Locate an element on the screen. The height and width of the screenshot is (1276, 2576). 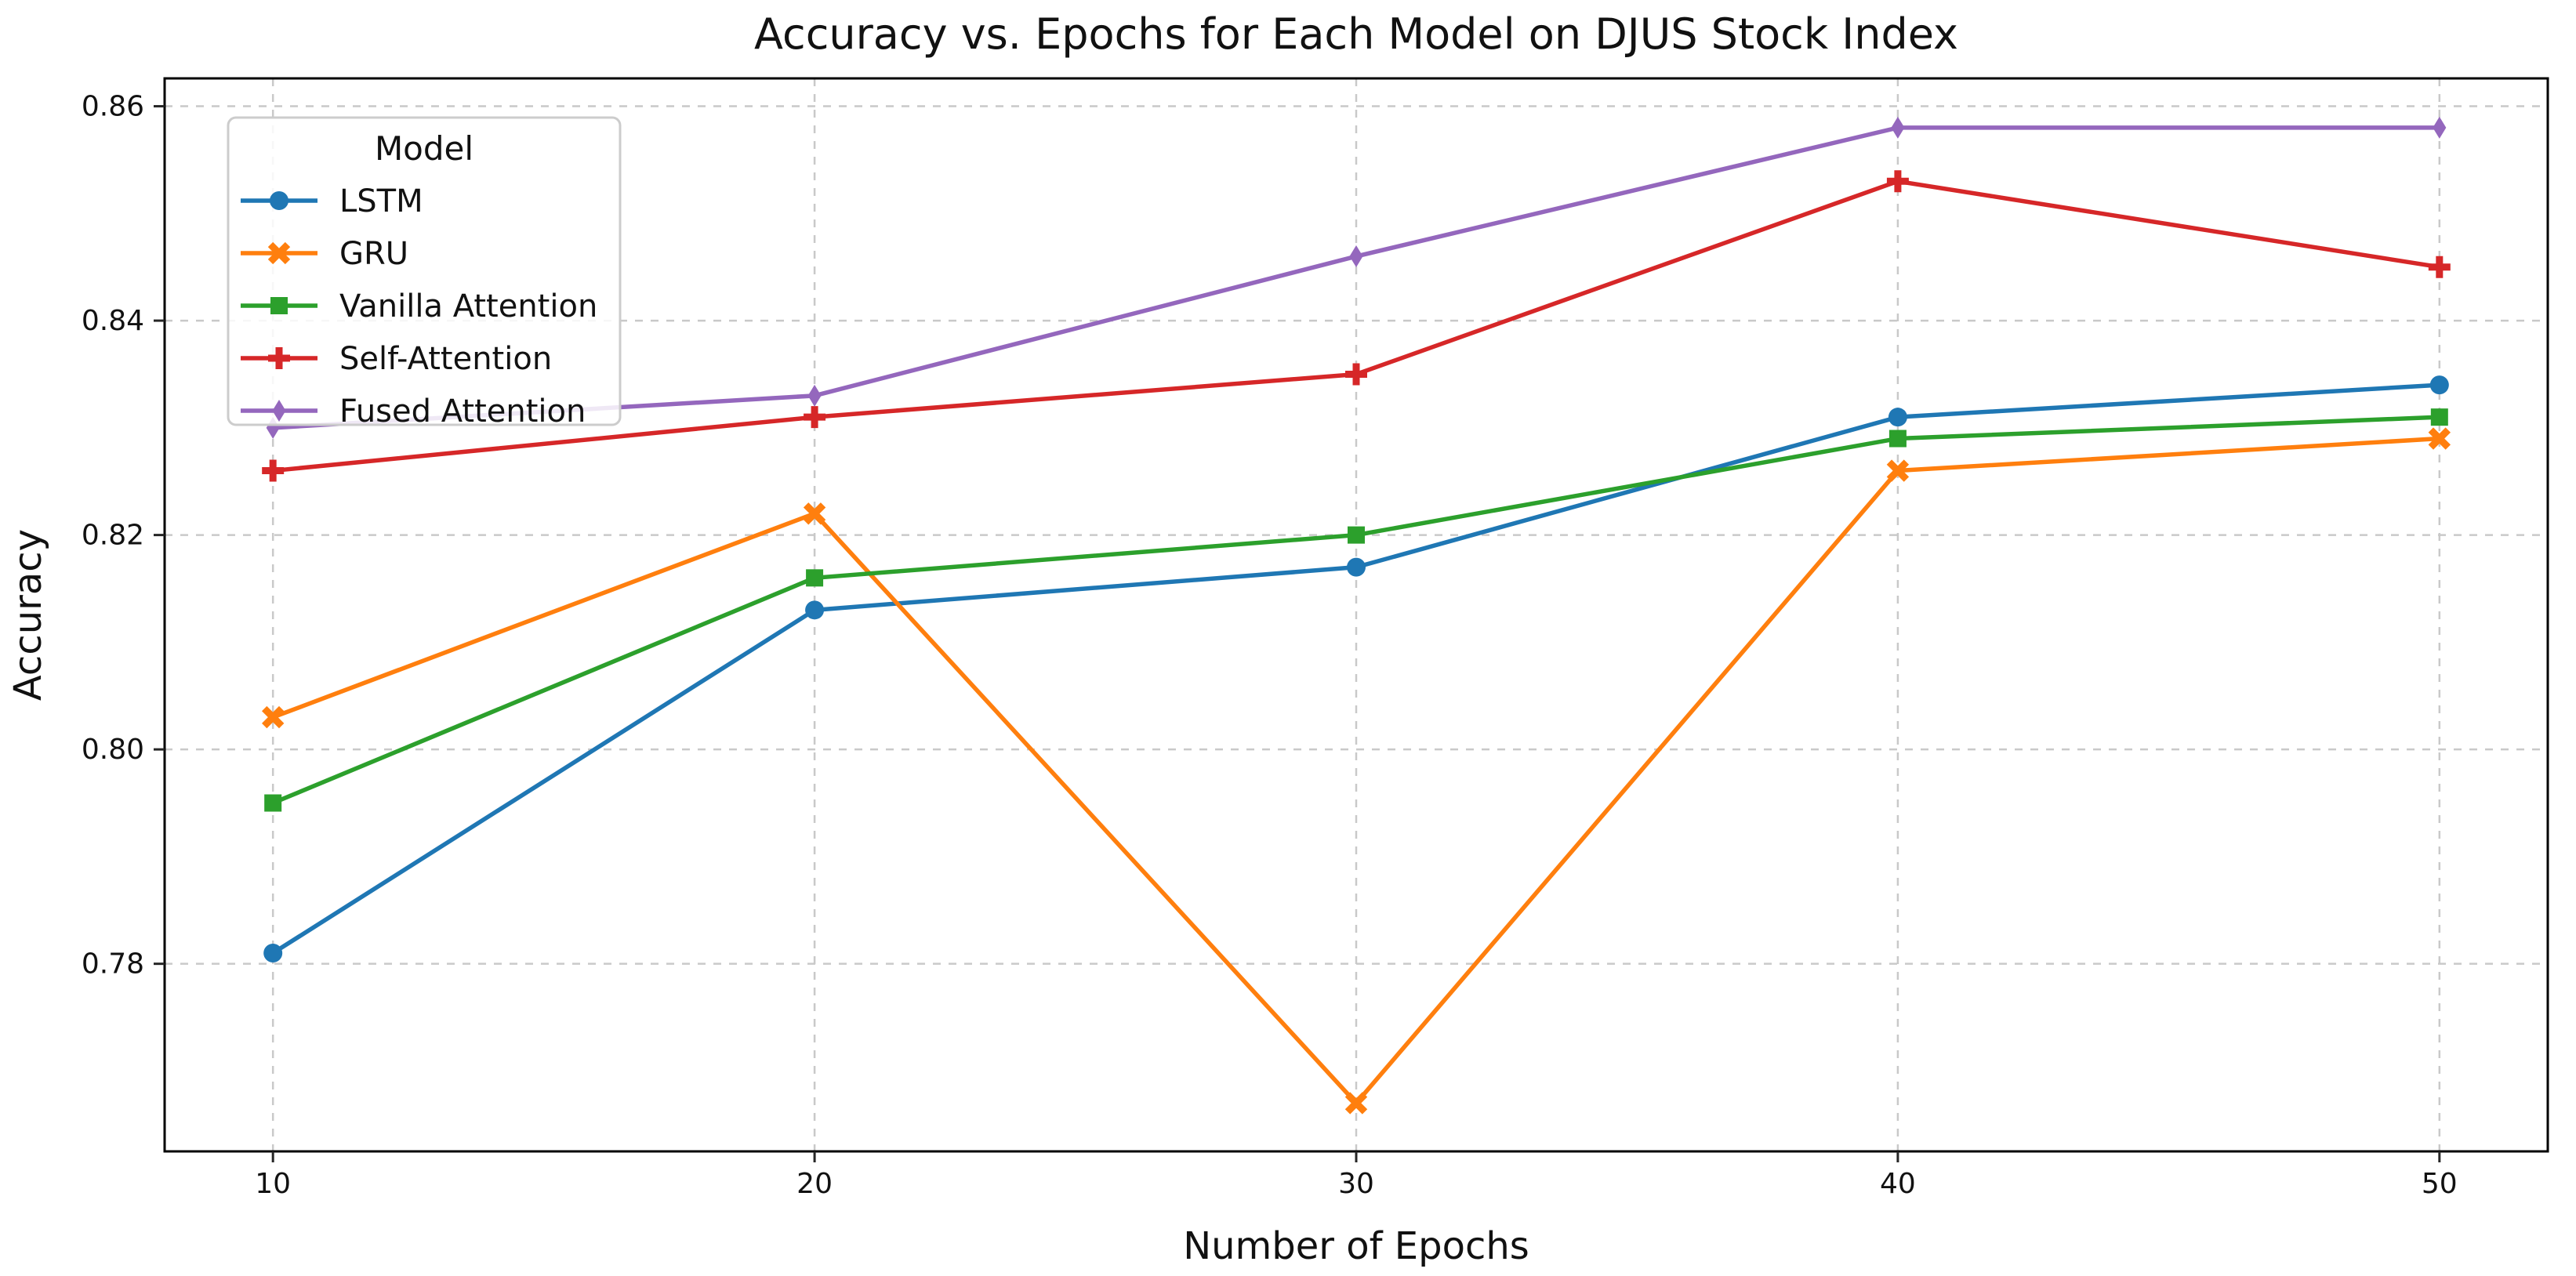
y-tick-label: 0.80 is located at coordinates (113, 750).